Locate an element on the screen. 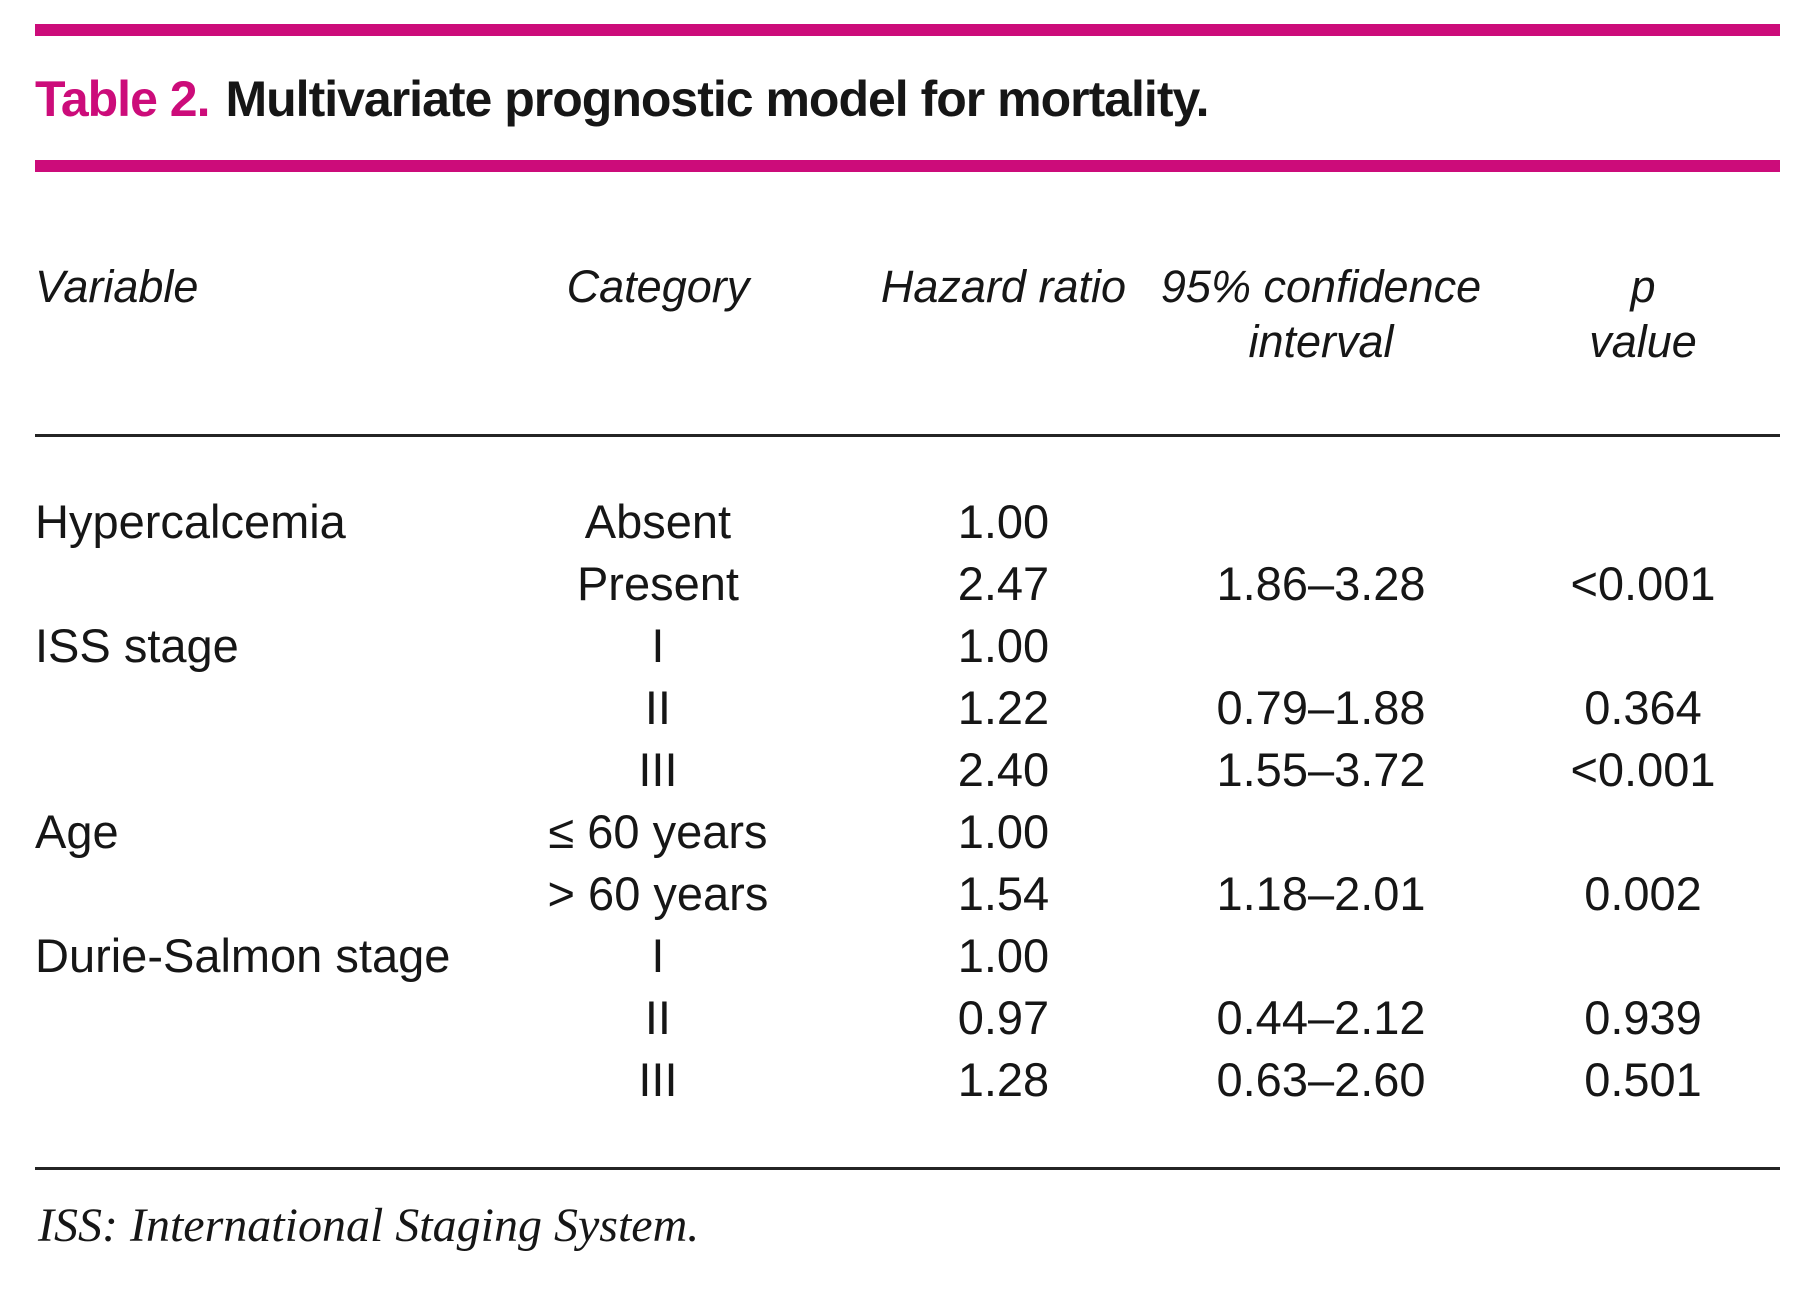 This screenshot has width=1800, height=1298. cell-category: Absent is located at coordinates (658, 521).